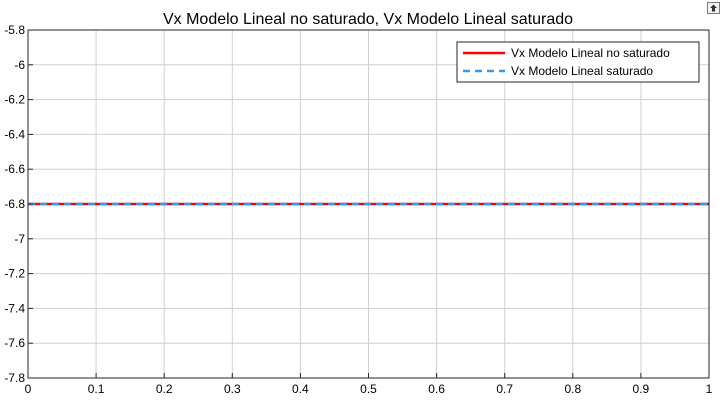 The width and height of the screenshot is (725, 402). Describe the element at coordinates (709, 389) in the screenshot. I see `x-tick-label: 1` at that location.